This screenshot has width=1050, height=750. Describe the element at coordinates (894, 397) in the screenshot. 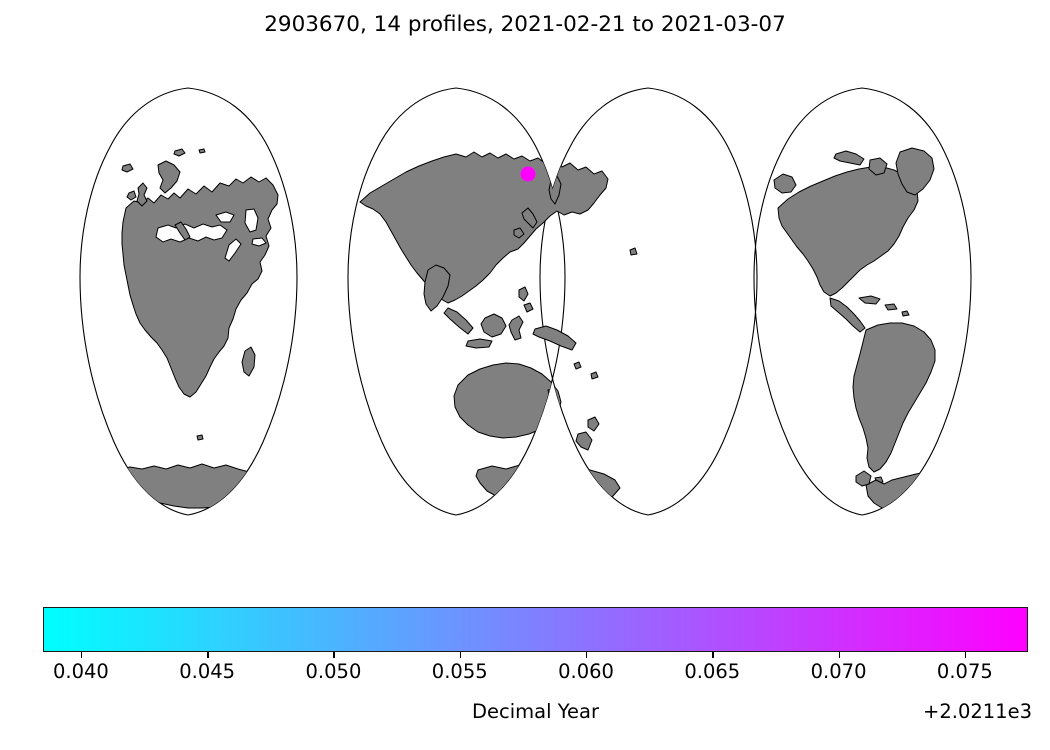

I see `landmass-south-america` at that location.